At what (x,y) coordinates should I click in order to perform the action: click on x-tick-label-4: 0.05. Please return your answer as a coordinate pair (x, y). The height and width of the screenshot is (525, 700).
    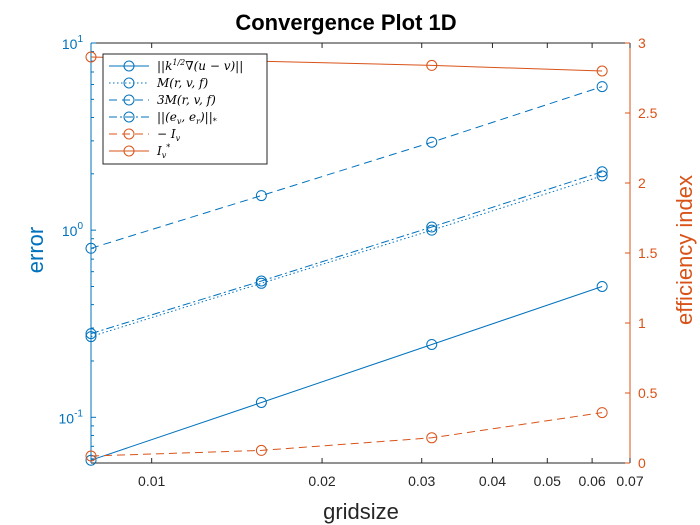
    Looking at the image, I should click on (547, 481).